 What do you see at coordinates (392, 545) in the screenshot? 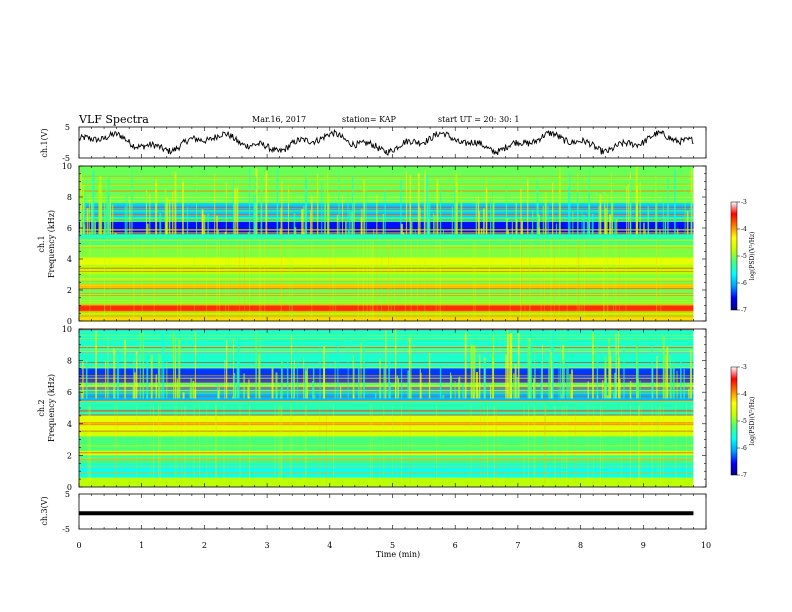
I see `x-tick-label: 5` at bounding box center [392, 545].